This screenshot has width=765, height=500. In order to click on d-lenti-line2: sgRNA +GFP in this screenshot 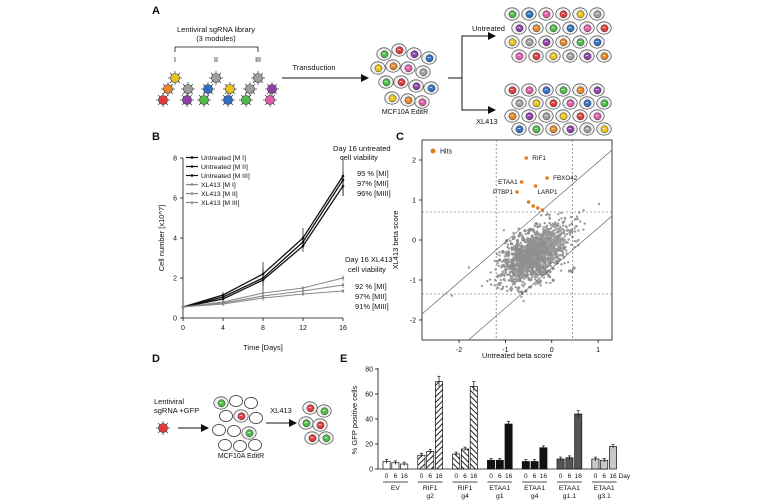, I will do `click(176, 410)`.